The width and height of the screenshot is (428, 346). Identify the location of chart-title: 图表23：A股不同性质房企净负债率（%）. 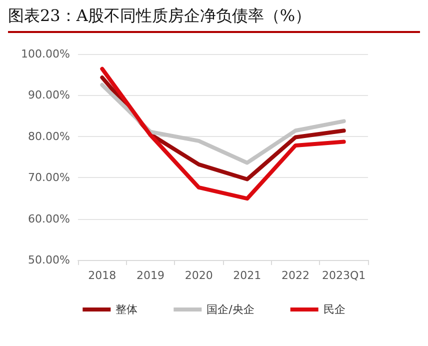
(214, 19).